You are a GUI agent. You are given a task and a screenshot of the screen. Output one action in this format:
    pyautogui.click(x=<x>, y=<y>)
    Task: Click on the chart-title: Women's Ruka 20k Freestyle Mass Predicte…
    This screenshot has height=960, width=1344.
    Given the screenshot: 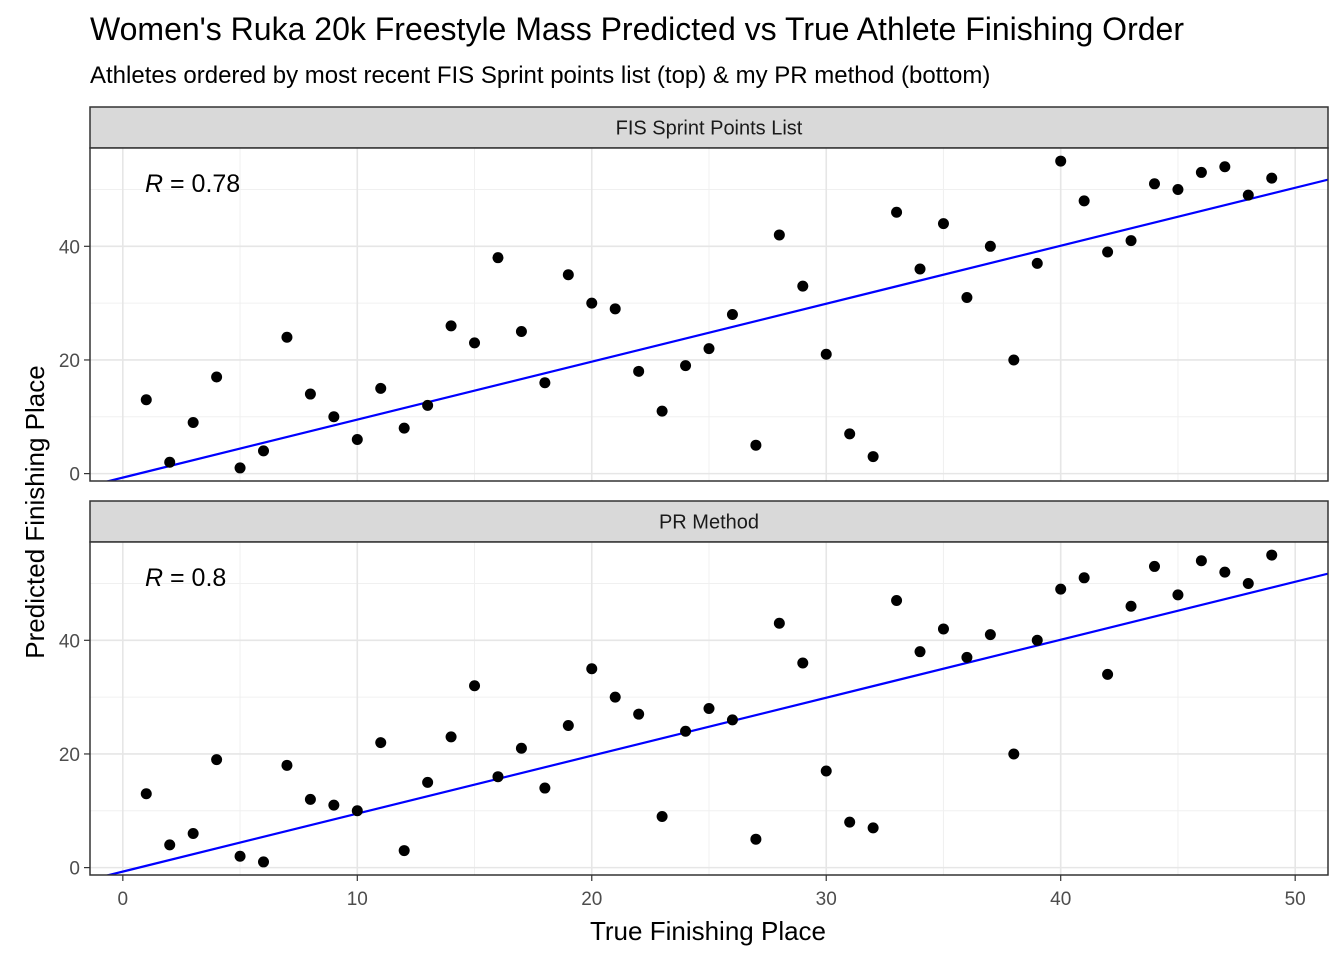 What is the action you would take?
    pyautogui.click(x=637, y=29)
    